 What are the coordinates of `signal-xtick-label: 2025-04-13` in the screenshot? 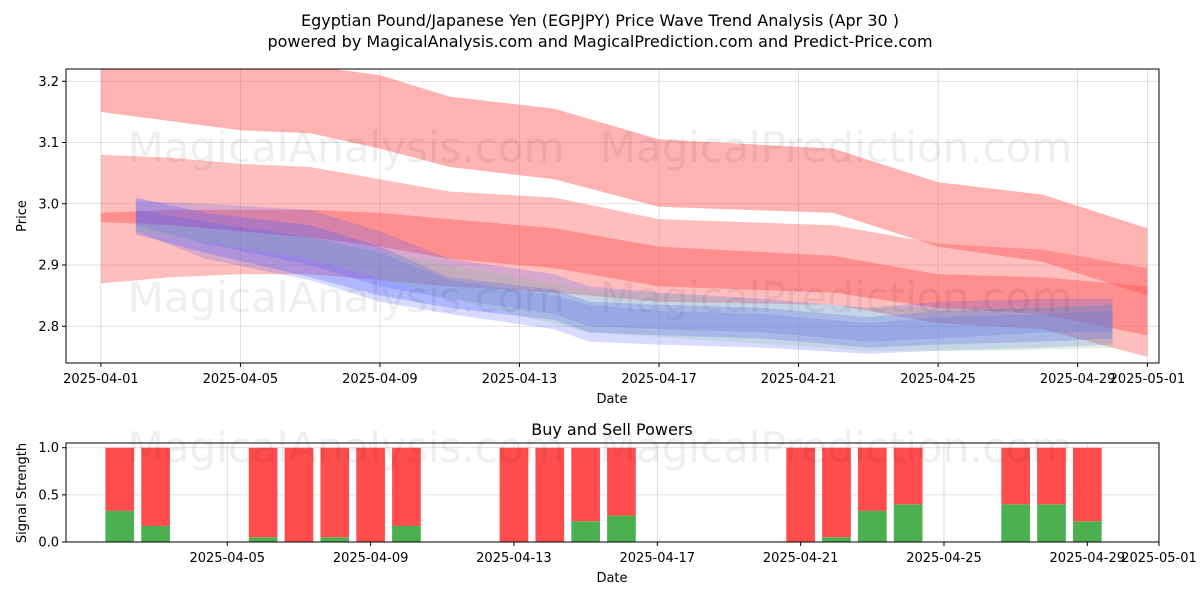 It's located at (514, 558).